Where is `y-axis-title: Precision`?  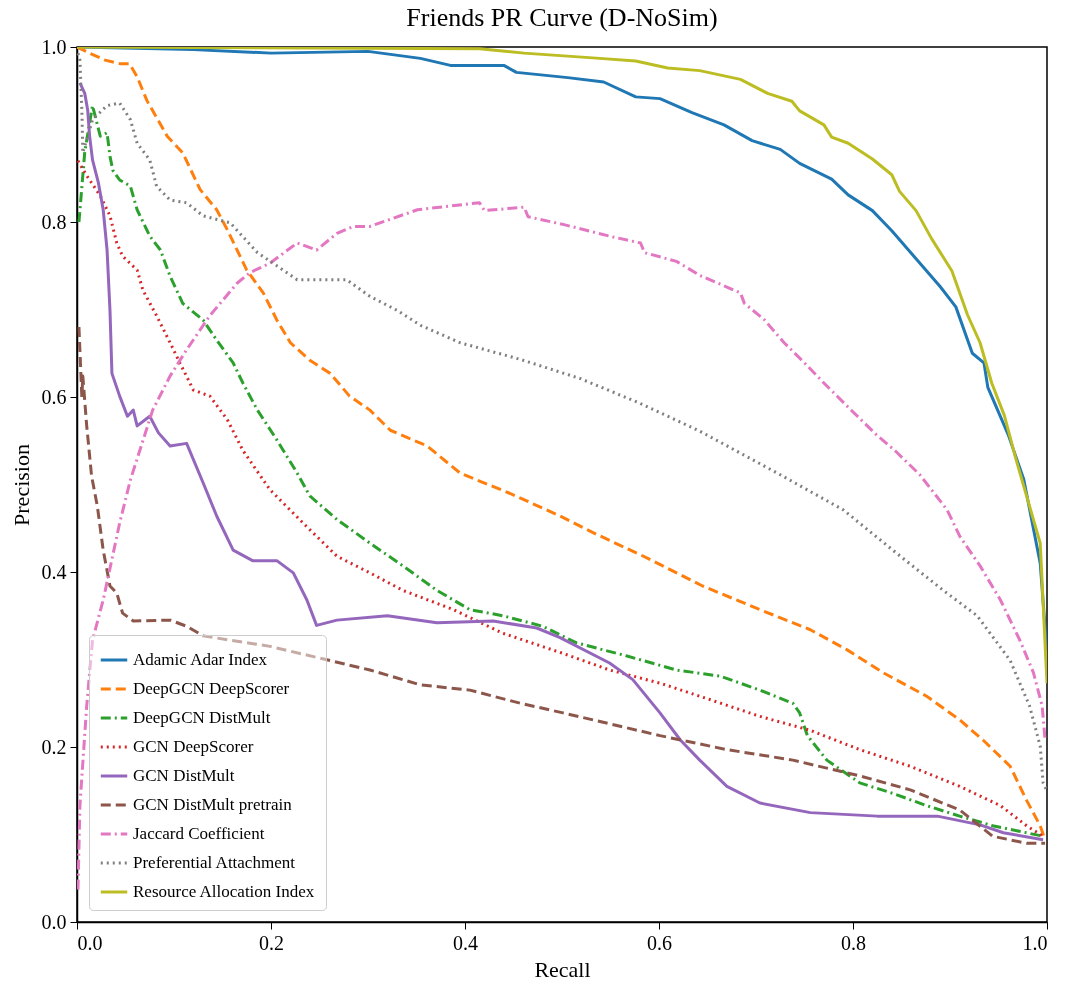 y-axis-title: Precision is located at coordinates (21, 485).